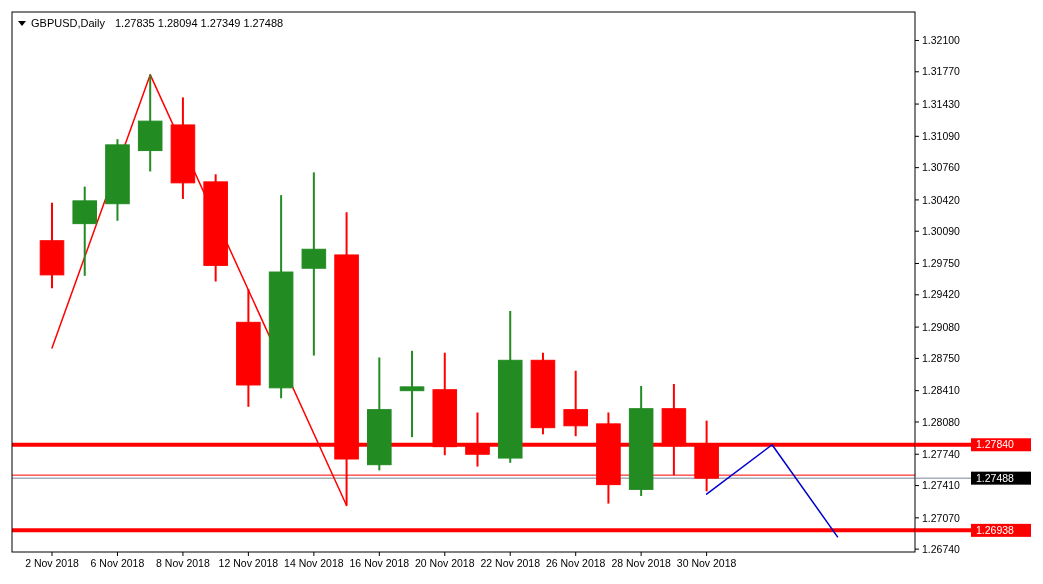 The image size is (1043, 584). I want to click on x-tick-label: 22 Nov 2018, so click(510, 563).